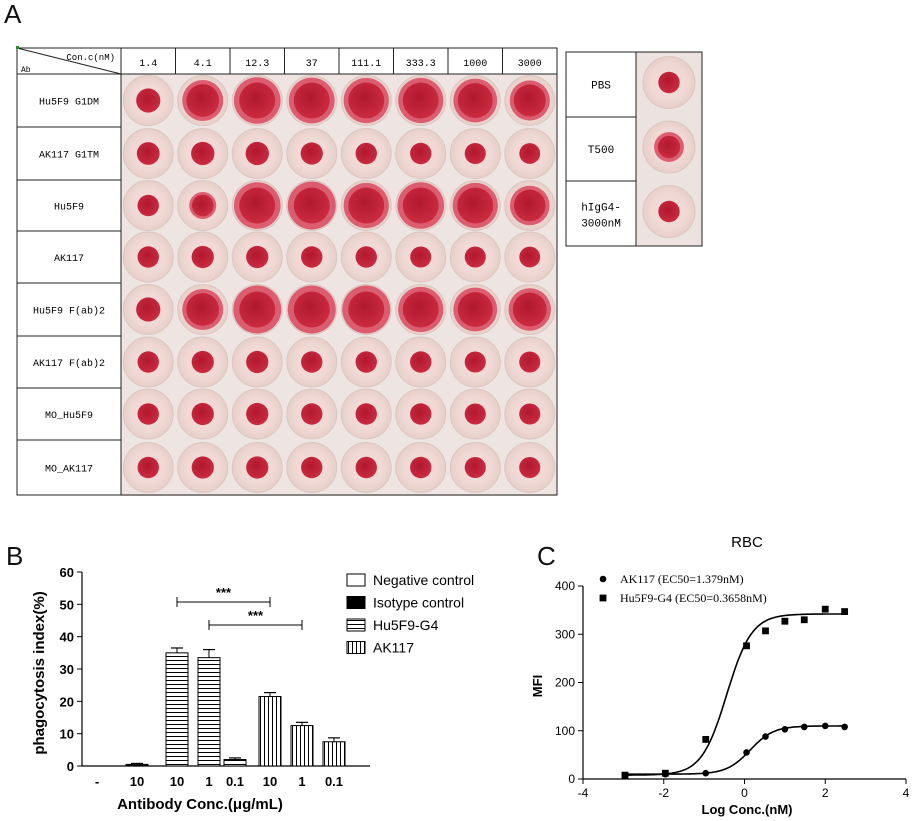 The image size is (913, 821). What do you see at coordinates (744, 793) in the screenshot?
I see `line-xtick-label: 0` at bounding box center [744, 793].